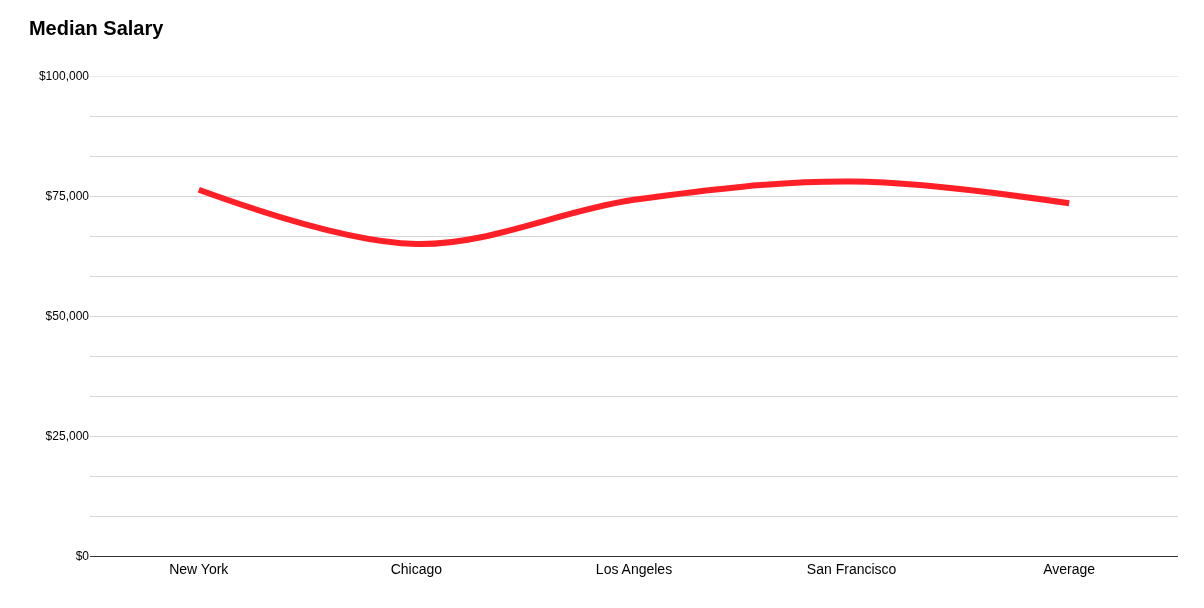  Describe the element at coordinates (96, 28) in the screenshot. I see `chart-title: Median Salary` at that location.